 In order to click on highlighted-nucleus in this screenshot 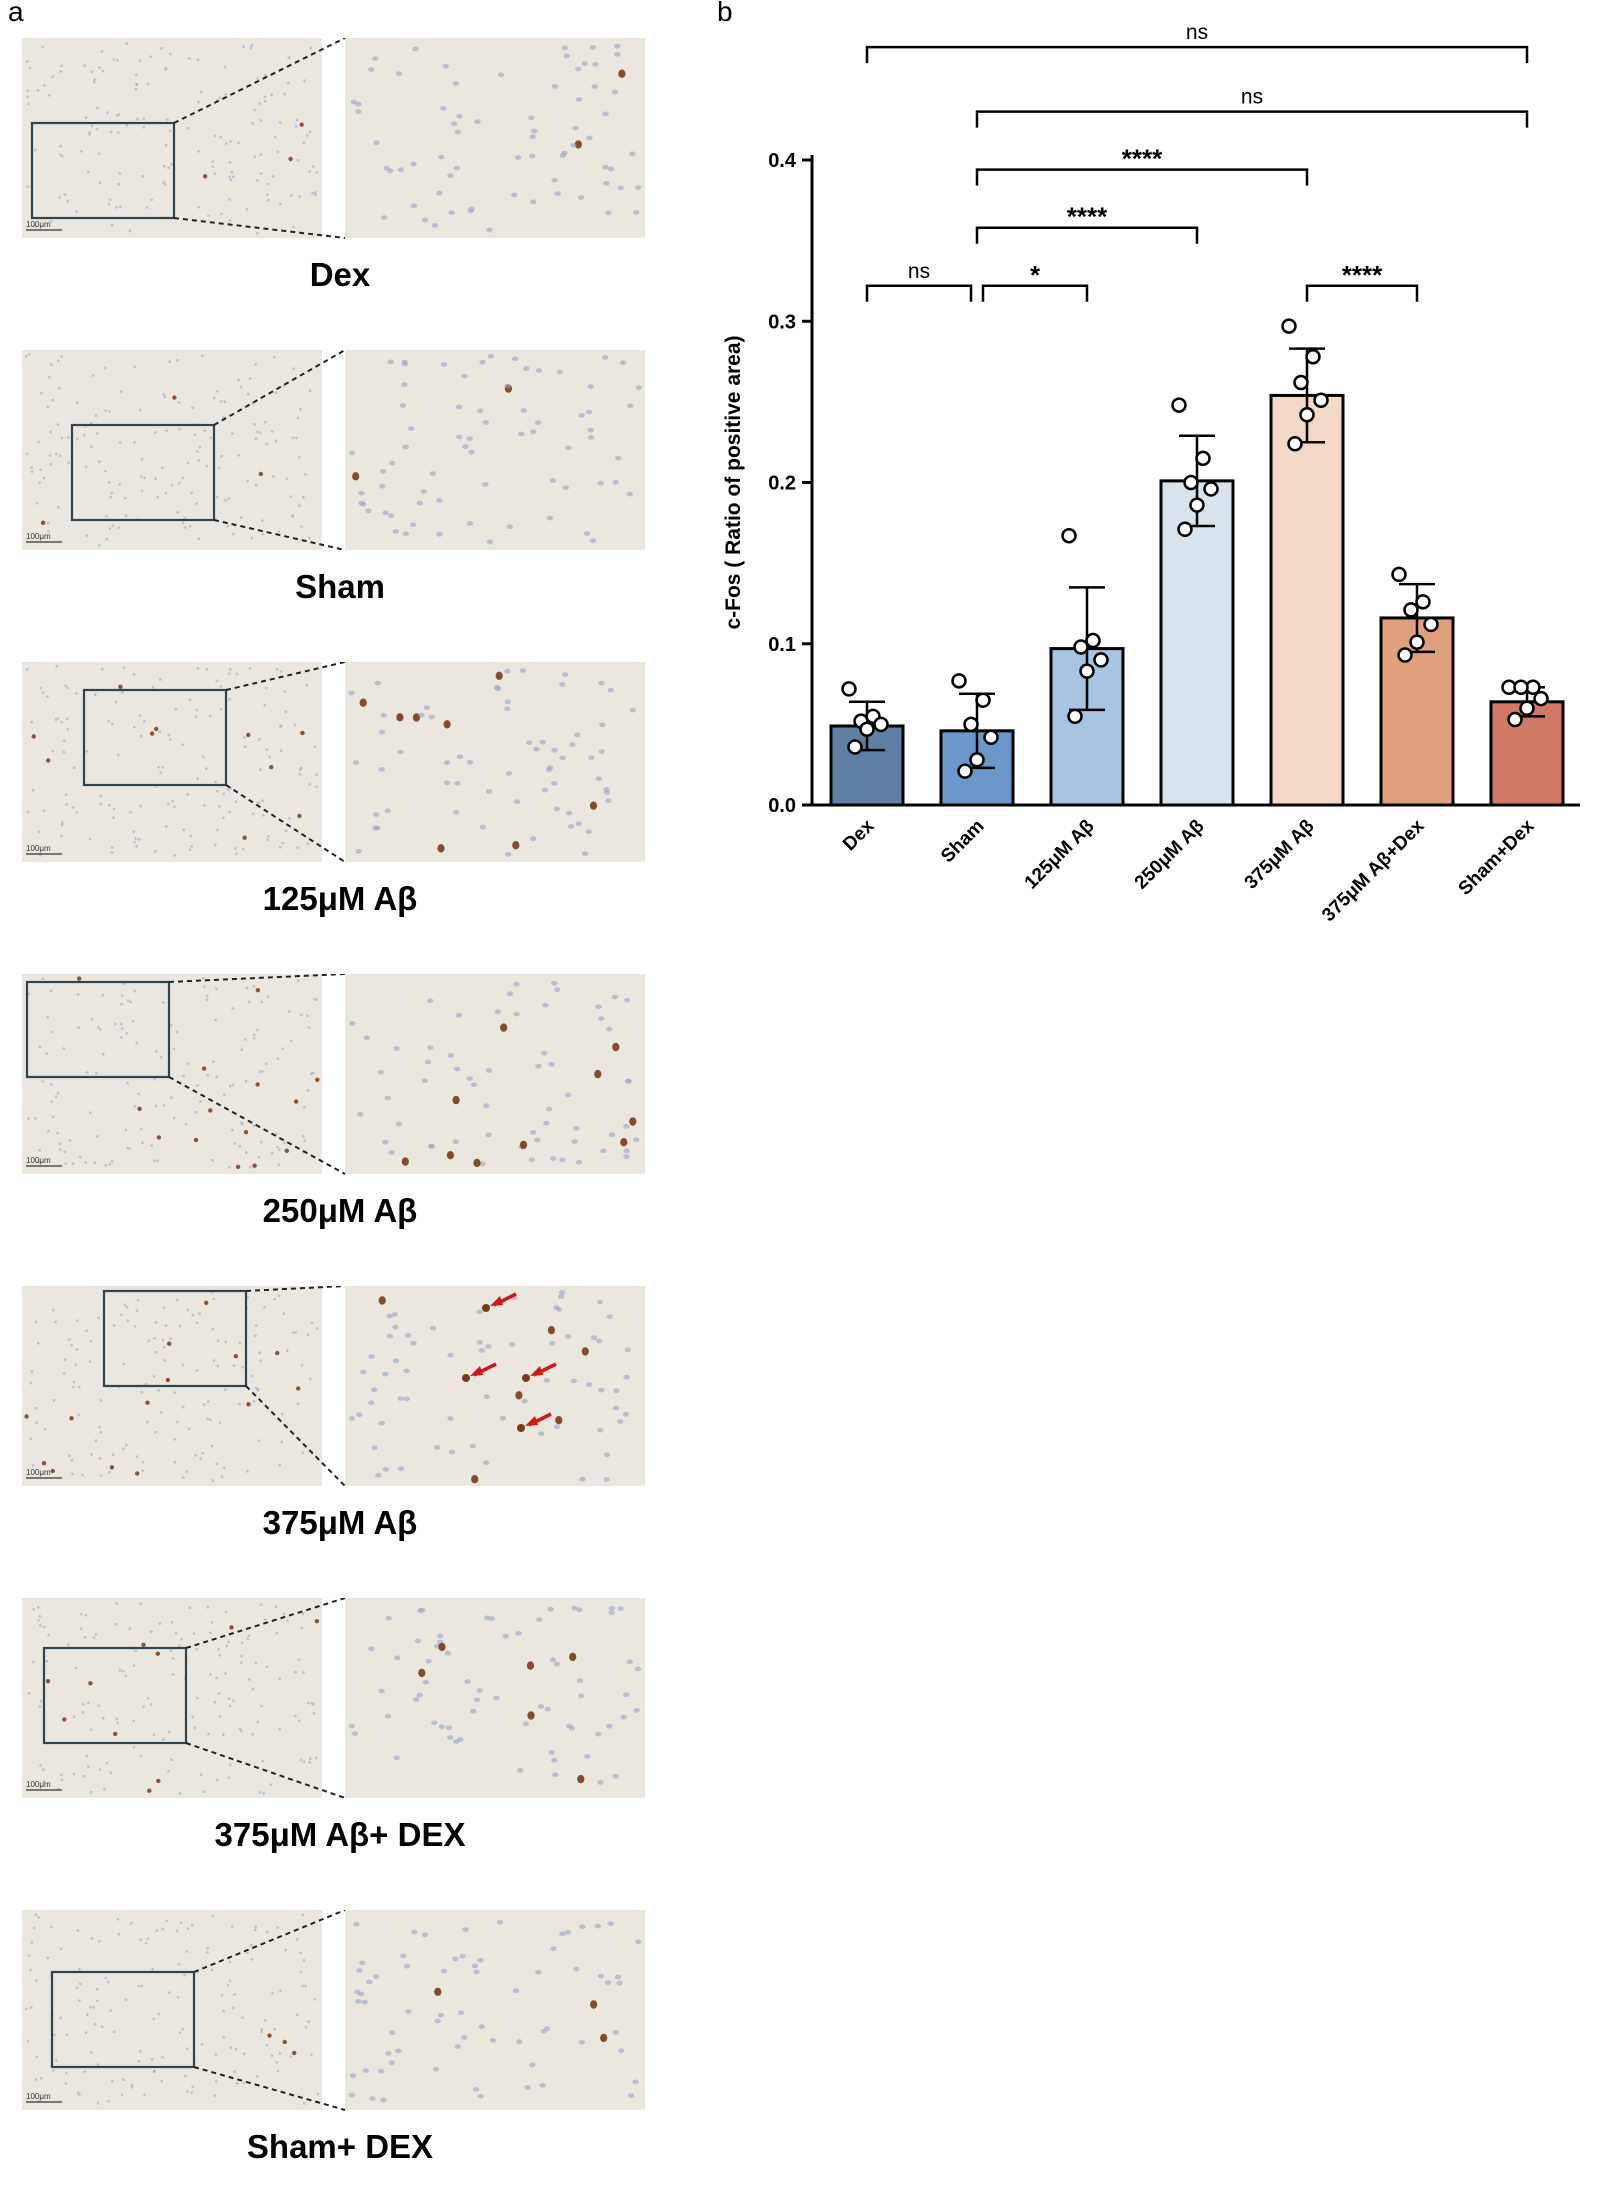, I will do `click(486, 1308)`.